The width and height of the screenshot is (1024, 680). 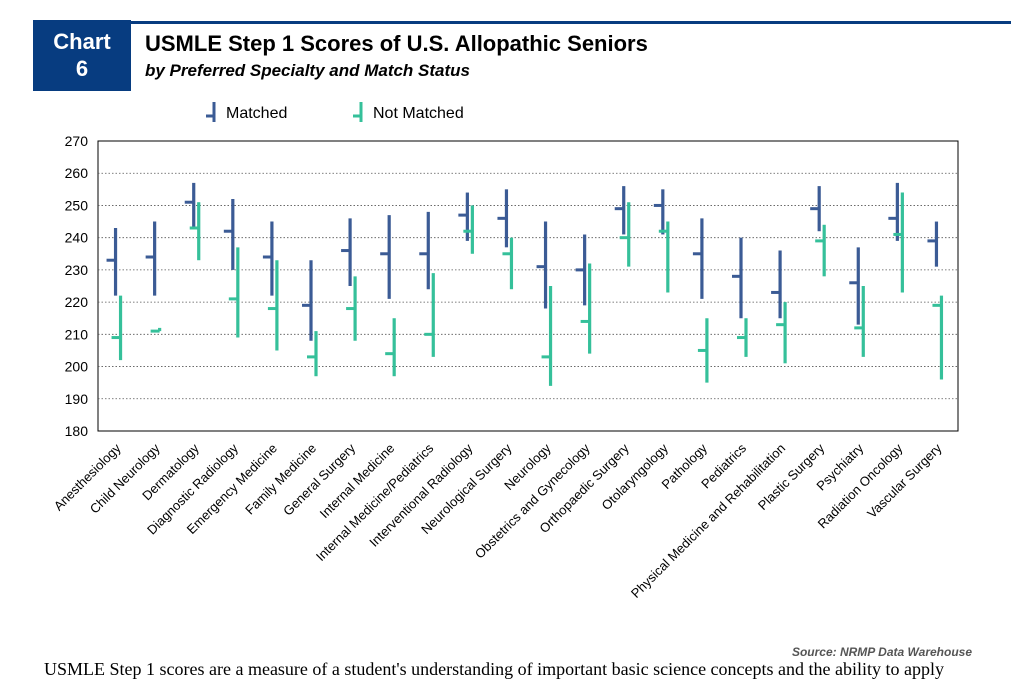 What do you see at coordinates (77, 270) in the screenshot?
I see `y-tick-label: 230` at bounding box center [77, 270].